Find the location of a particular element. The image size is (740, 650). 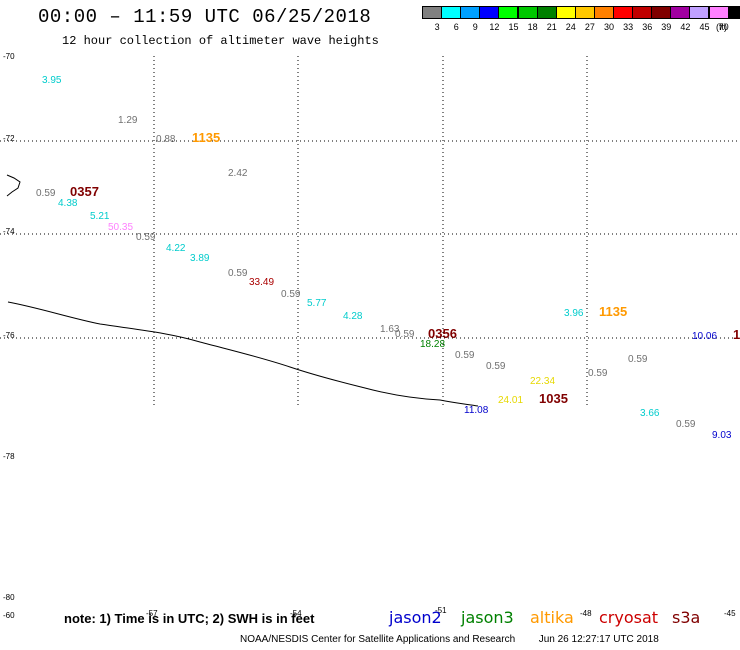

latitude-label: -80 is located at coordinates (9, 597).